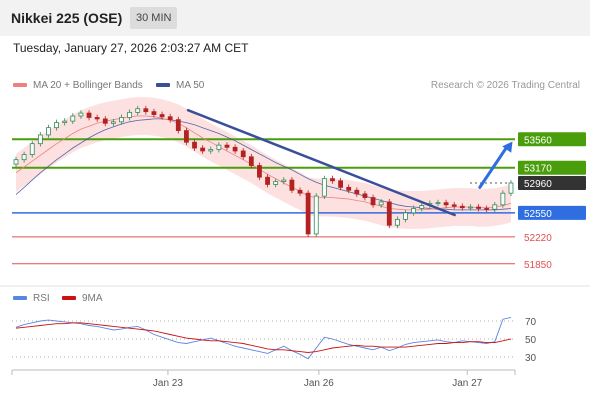  Describe the element at coordinates (507, 147) in the screenshot. I see `forecast-arrow-head` at that location.